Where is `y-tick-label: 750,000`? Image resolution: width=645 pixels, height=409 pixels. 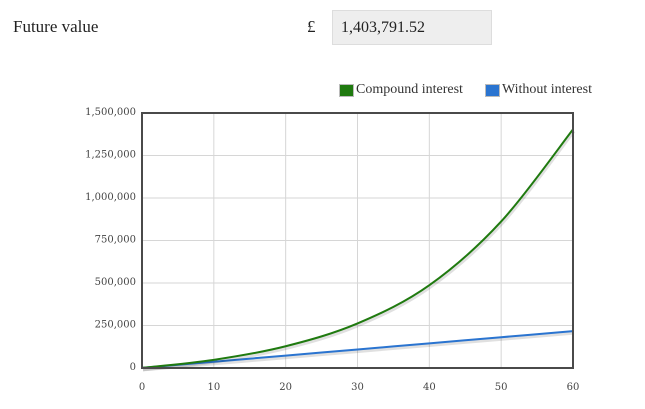 y-tick-label: 750,000 is located at coordinates (115, 240).